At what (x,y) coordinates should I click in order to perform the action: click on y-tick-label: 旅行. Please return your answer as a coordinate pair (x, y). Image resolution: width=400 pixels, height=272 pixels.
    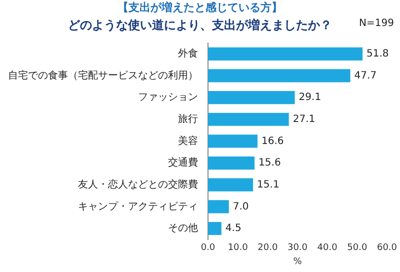
    Looking at the image, I should click on (188, 118).